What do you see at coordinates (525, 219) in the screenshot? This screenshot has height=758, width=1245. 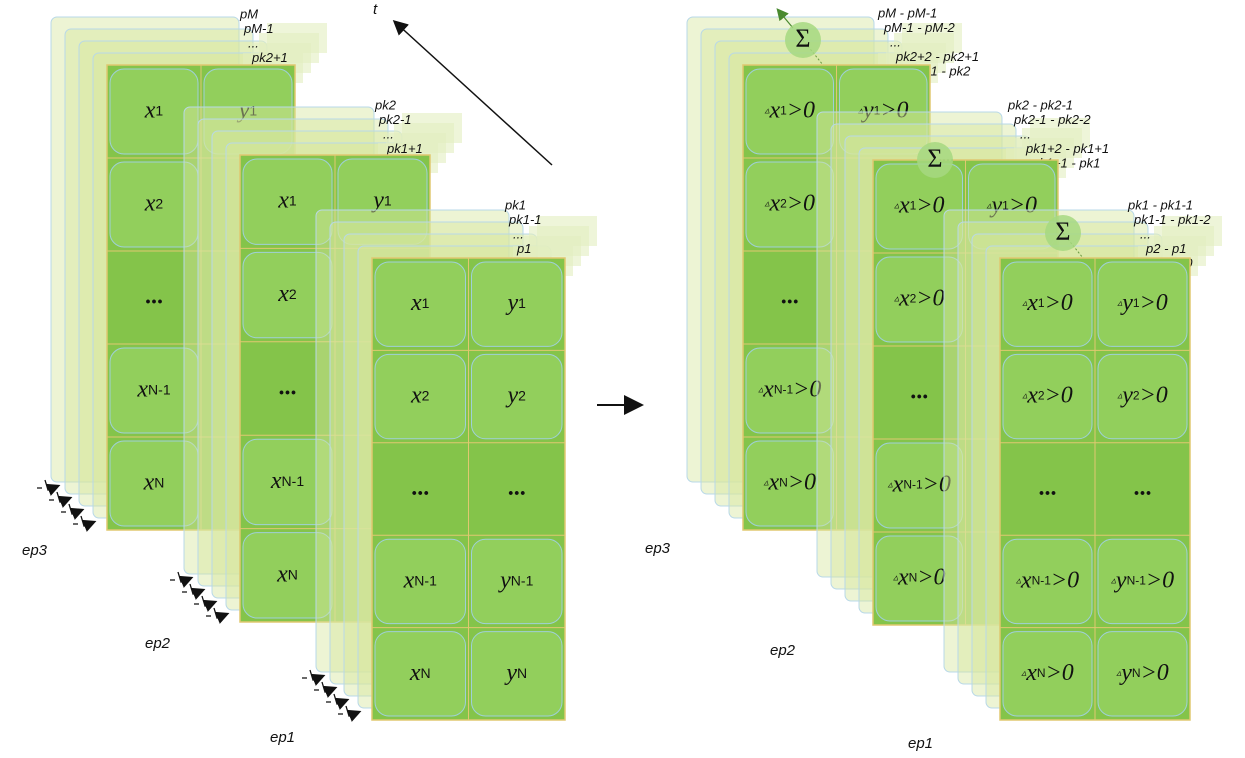 I see `time-label: pk1-1` at bounding box center [525, 219].